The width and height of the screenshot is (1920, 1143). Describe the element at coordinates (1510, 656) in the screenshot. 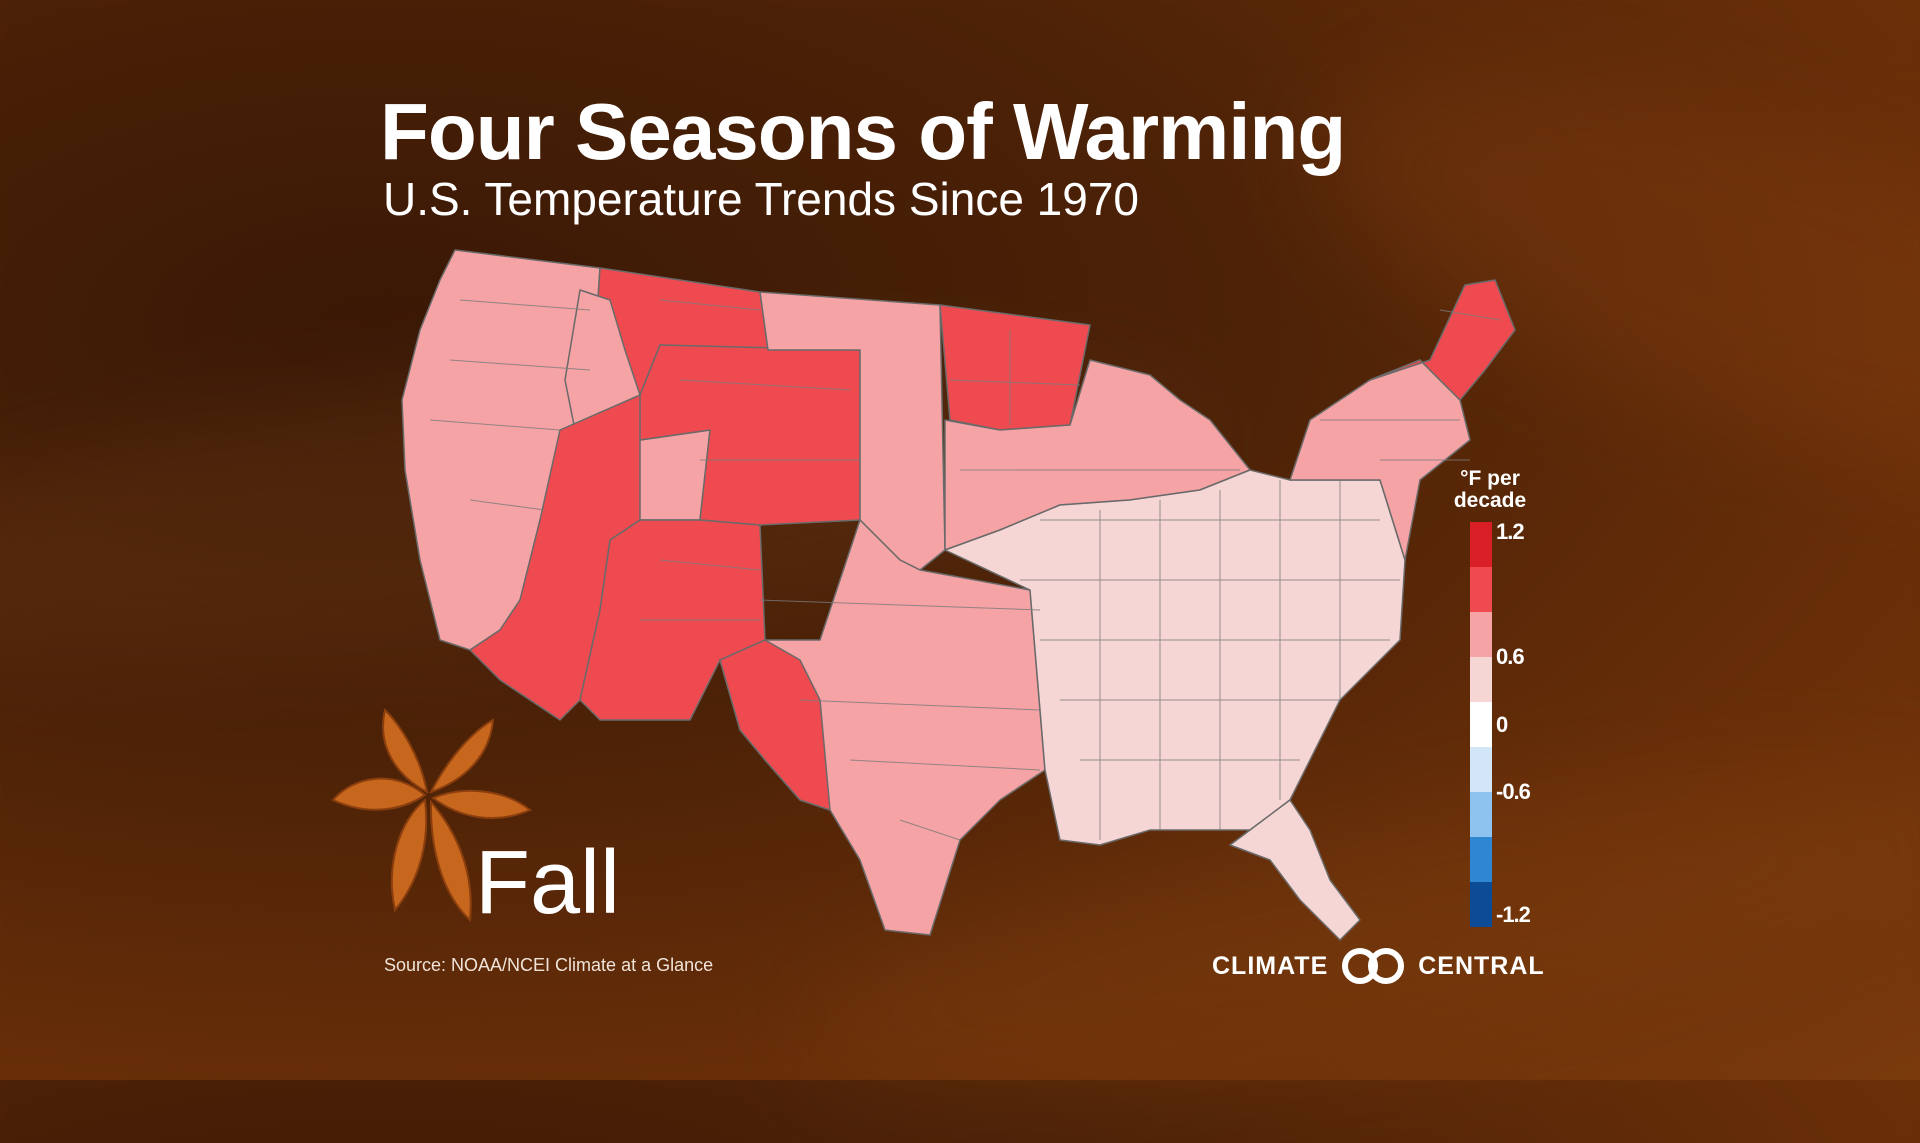

I see `legend-label: 0.6` at that location.